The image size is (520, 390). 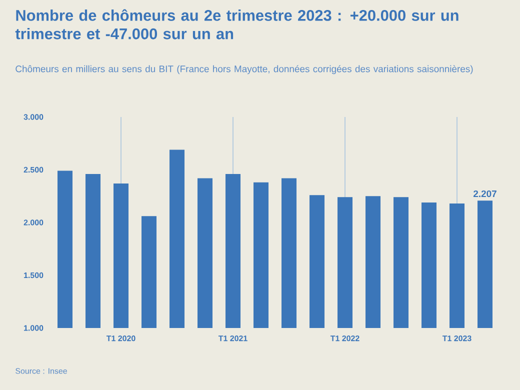 What do you see at coordinates (236, 24) in the screenshot?
I see `chart-title: Nombre de chômeurs au 2e trimestre 2023 : +20.000 sur un trimestre et -47.000 sur un an` at bounding box center [236, 24].